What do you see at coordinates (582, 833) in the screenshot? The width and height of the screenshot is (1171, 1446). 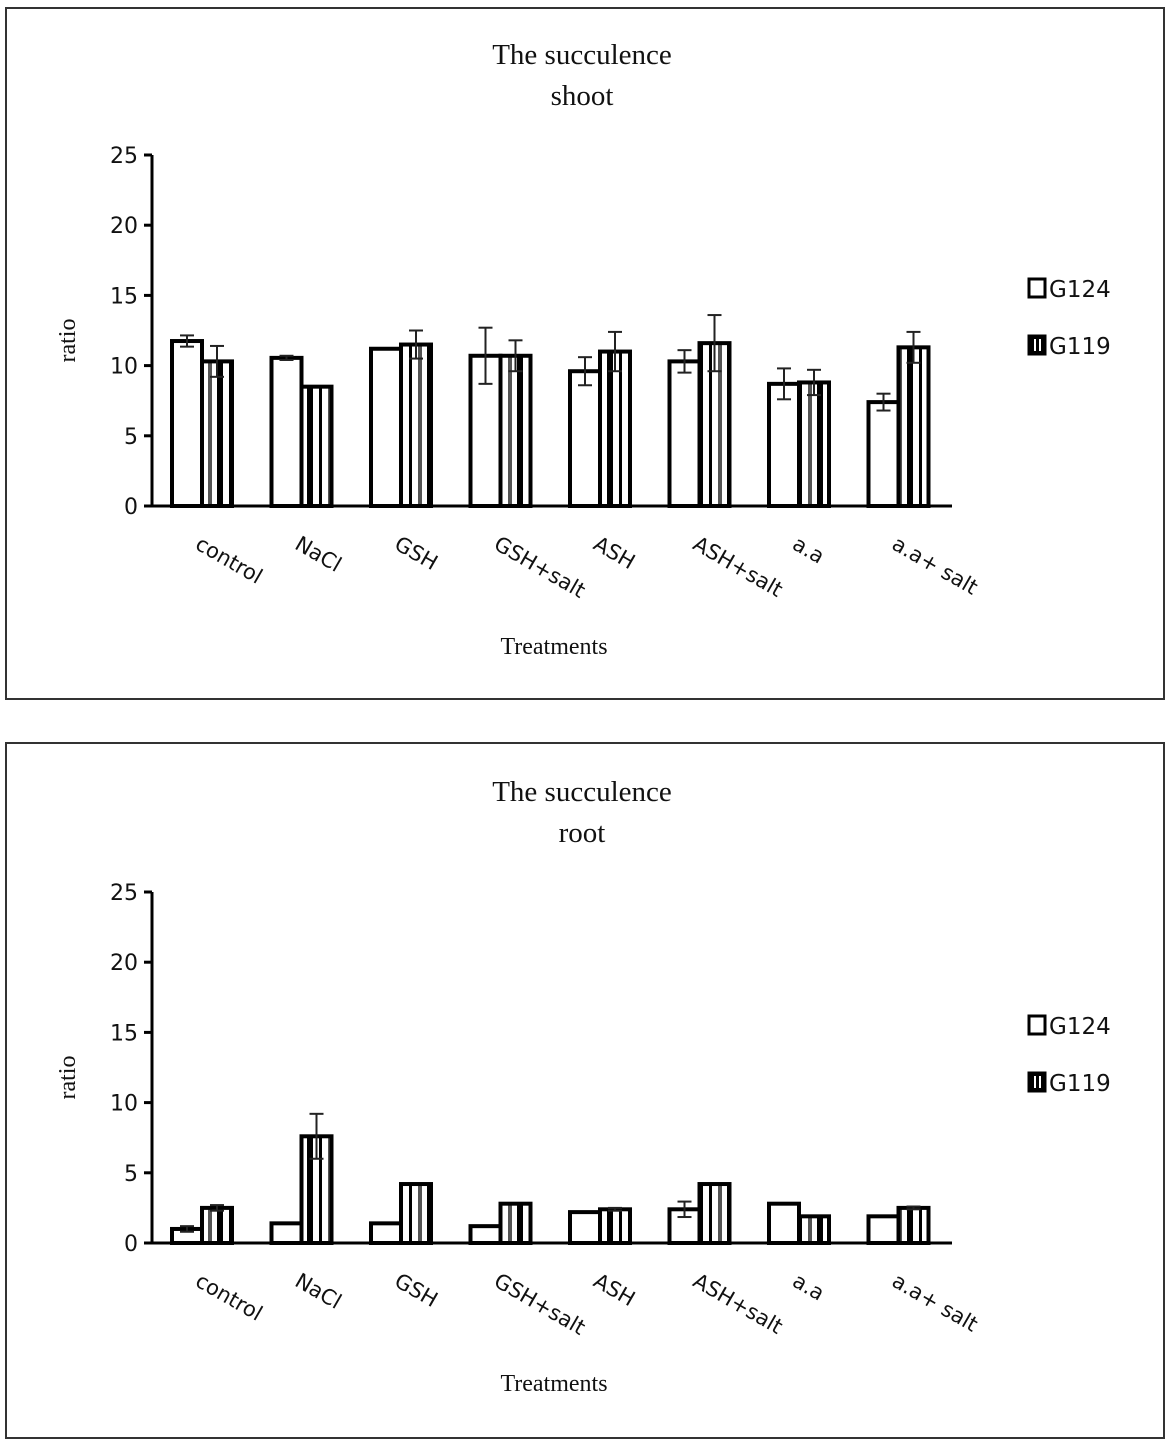 I see `chart-title-line: root` at bounding box center [582, 833].